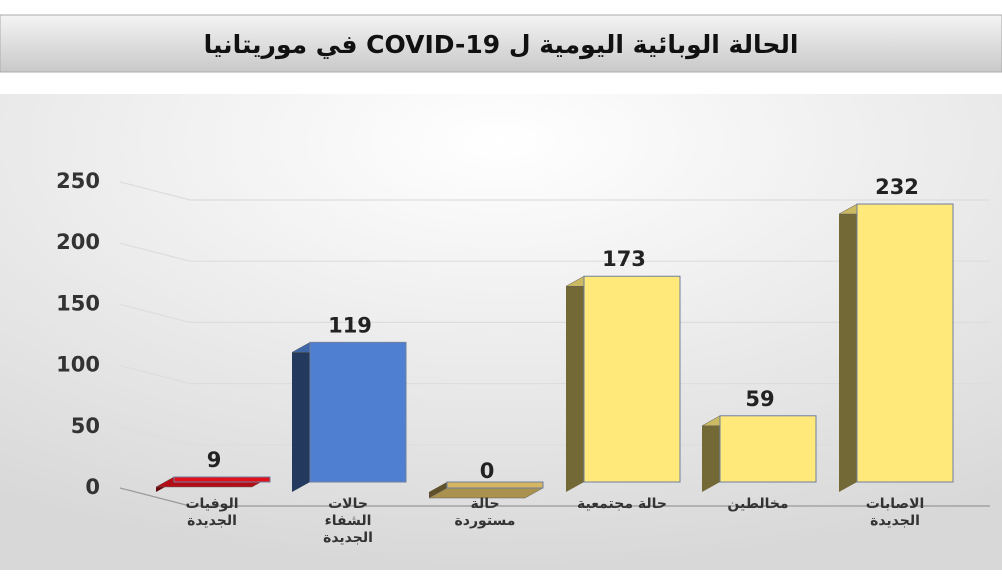 This screenshot has width=1002, height=581. Describe the element at coordinates (897, 187) in the screenshot. I see `value-label: 232` at that location.